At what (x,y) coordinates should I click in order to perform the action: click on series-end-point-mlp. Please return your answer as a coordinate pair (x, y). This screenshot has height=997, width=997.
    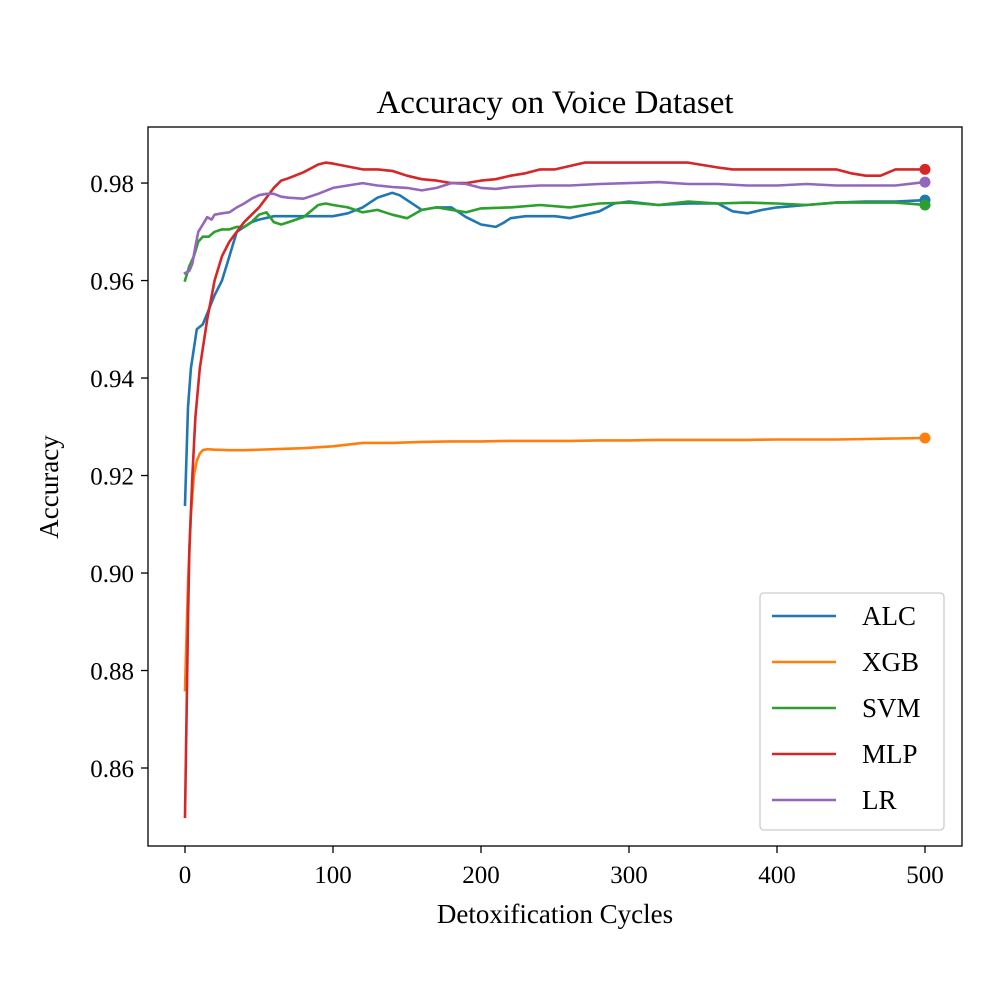
    Looking at the image, I should click on (925, 169).